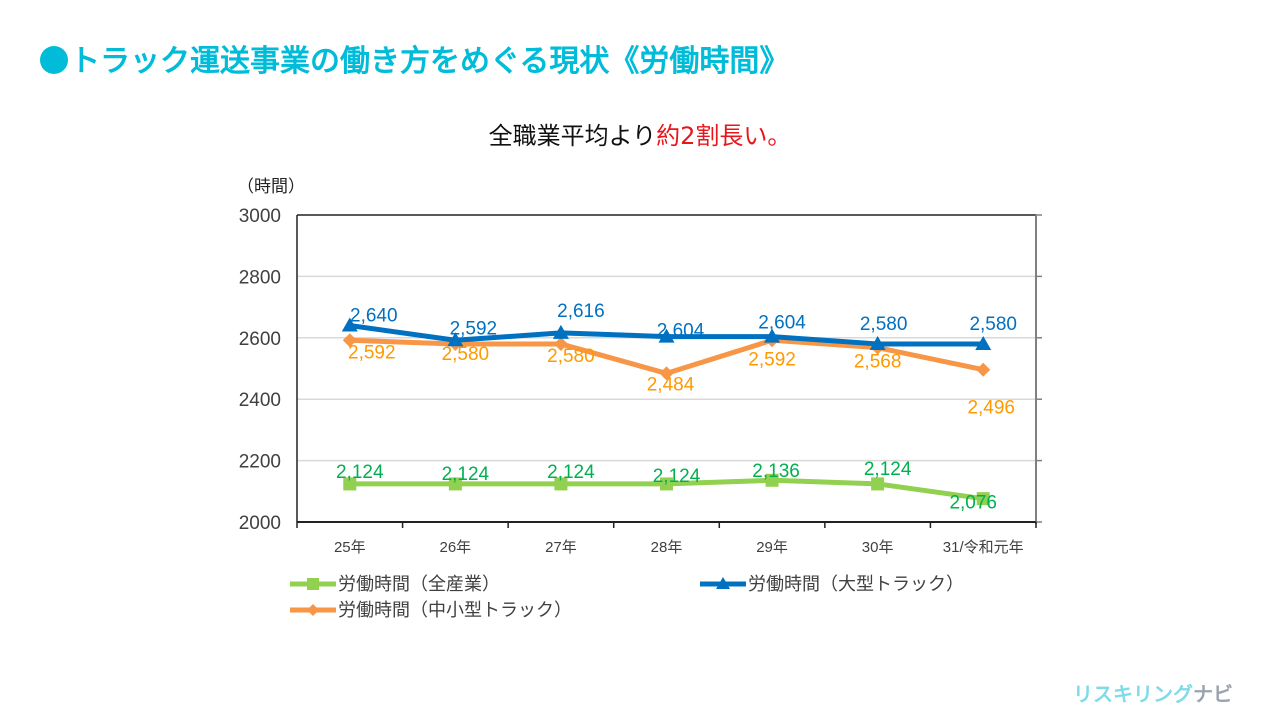  What do you see at coordinates (350, 547) in the screenshot?
I see `x-tick-label: 25年` at bounding box center [350, 547].